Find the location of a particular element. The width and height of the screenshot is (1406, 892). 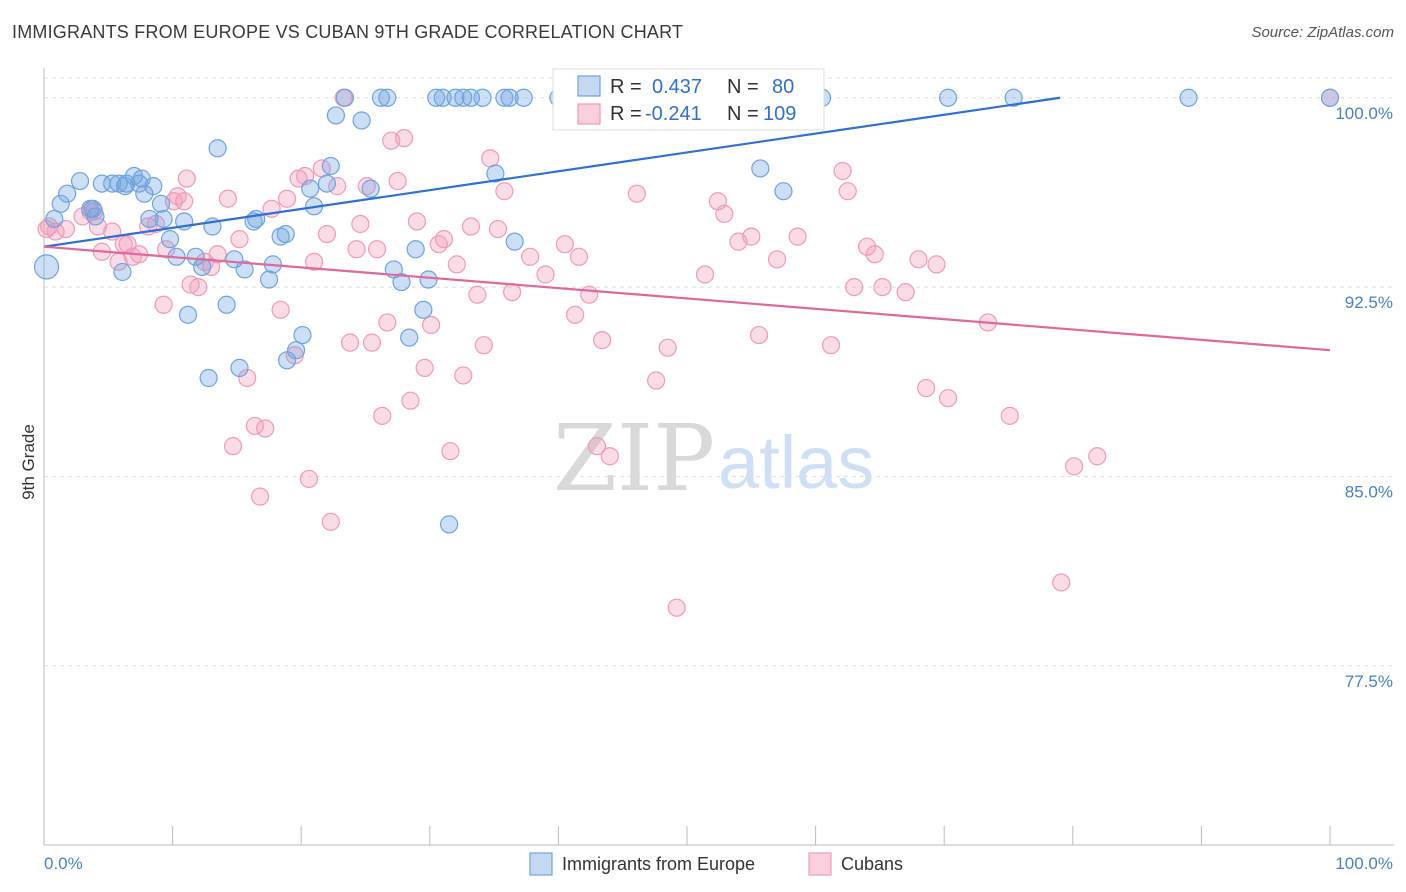

x-tick-label-1: 100.0% is located at coordinates (1364, 863).